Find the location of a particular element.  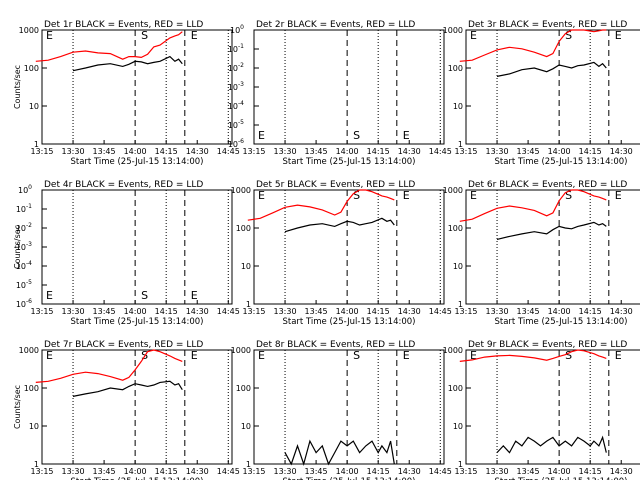

chart-title: Det 4r BLACK = Events, RED = LLD is located at coordinates (123, 185).